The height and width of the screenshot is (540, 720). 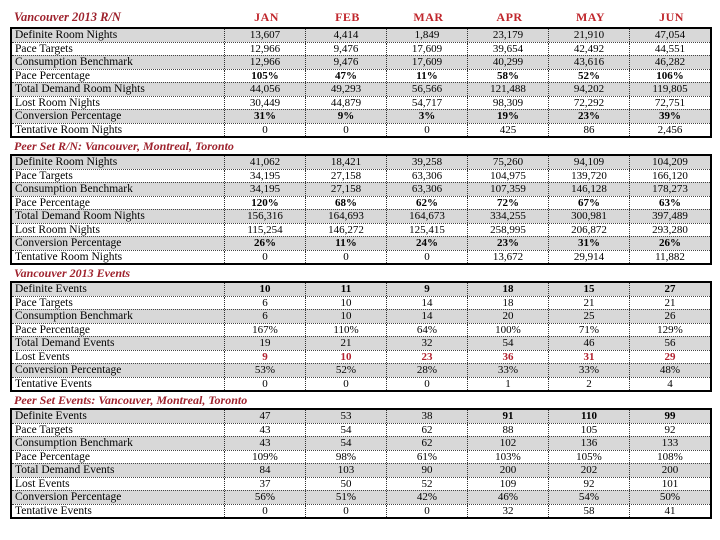 I want to click on cell-value: 47,054, so click(x=669, y=35).